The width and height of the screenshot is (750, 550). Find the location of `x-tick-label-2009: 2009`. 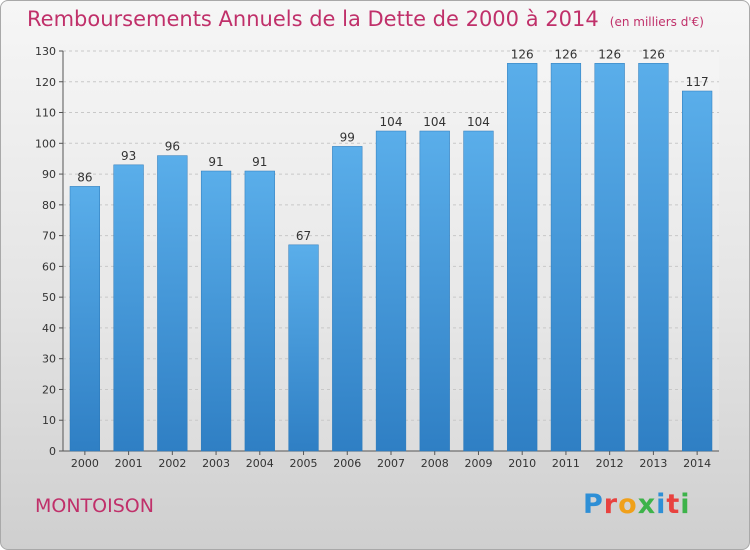

x-tick-label-2009: 2009 is located at coordinates (478, 463).